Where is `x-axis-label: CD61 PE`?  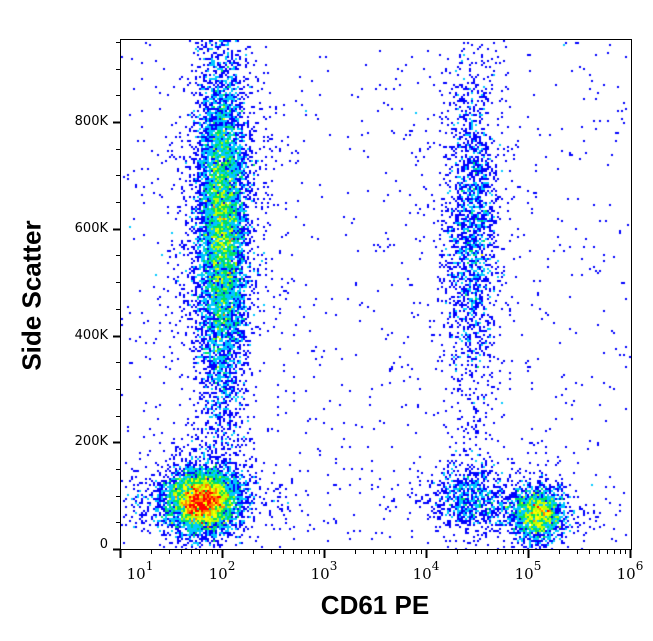 x-axis-label: CD61 PE is located at coordinates (375, 605).